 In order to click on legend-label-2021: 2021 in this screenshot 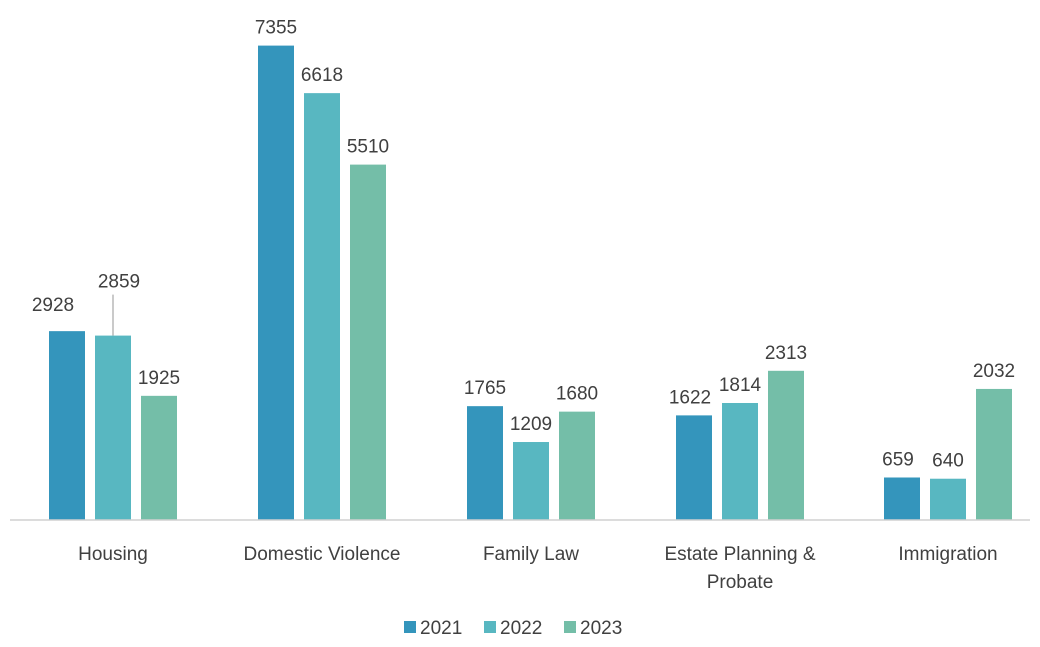, I will do `click(441, 628)`.